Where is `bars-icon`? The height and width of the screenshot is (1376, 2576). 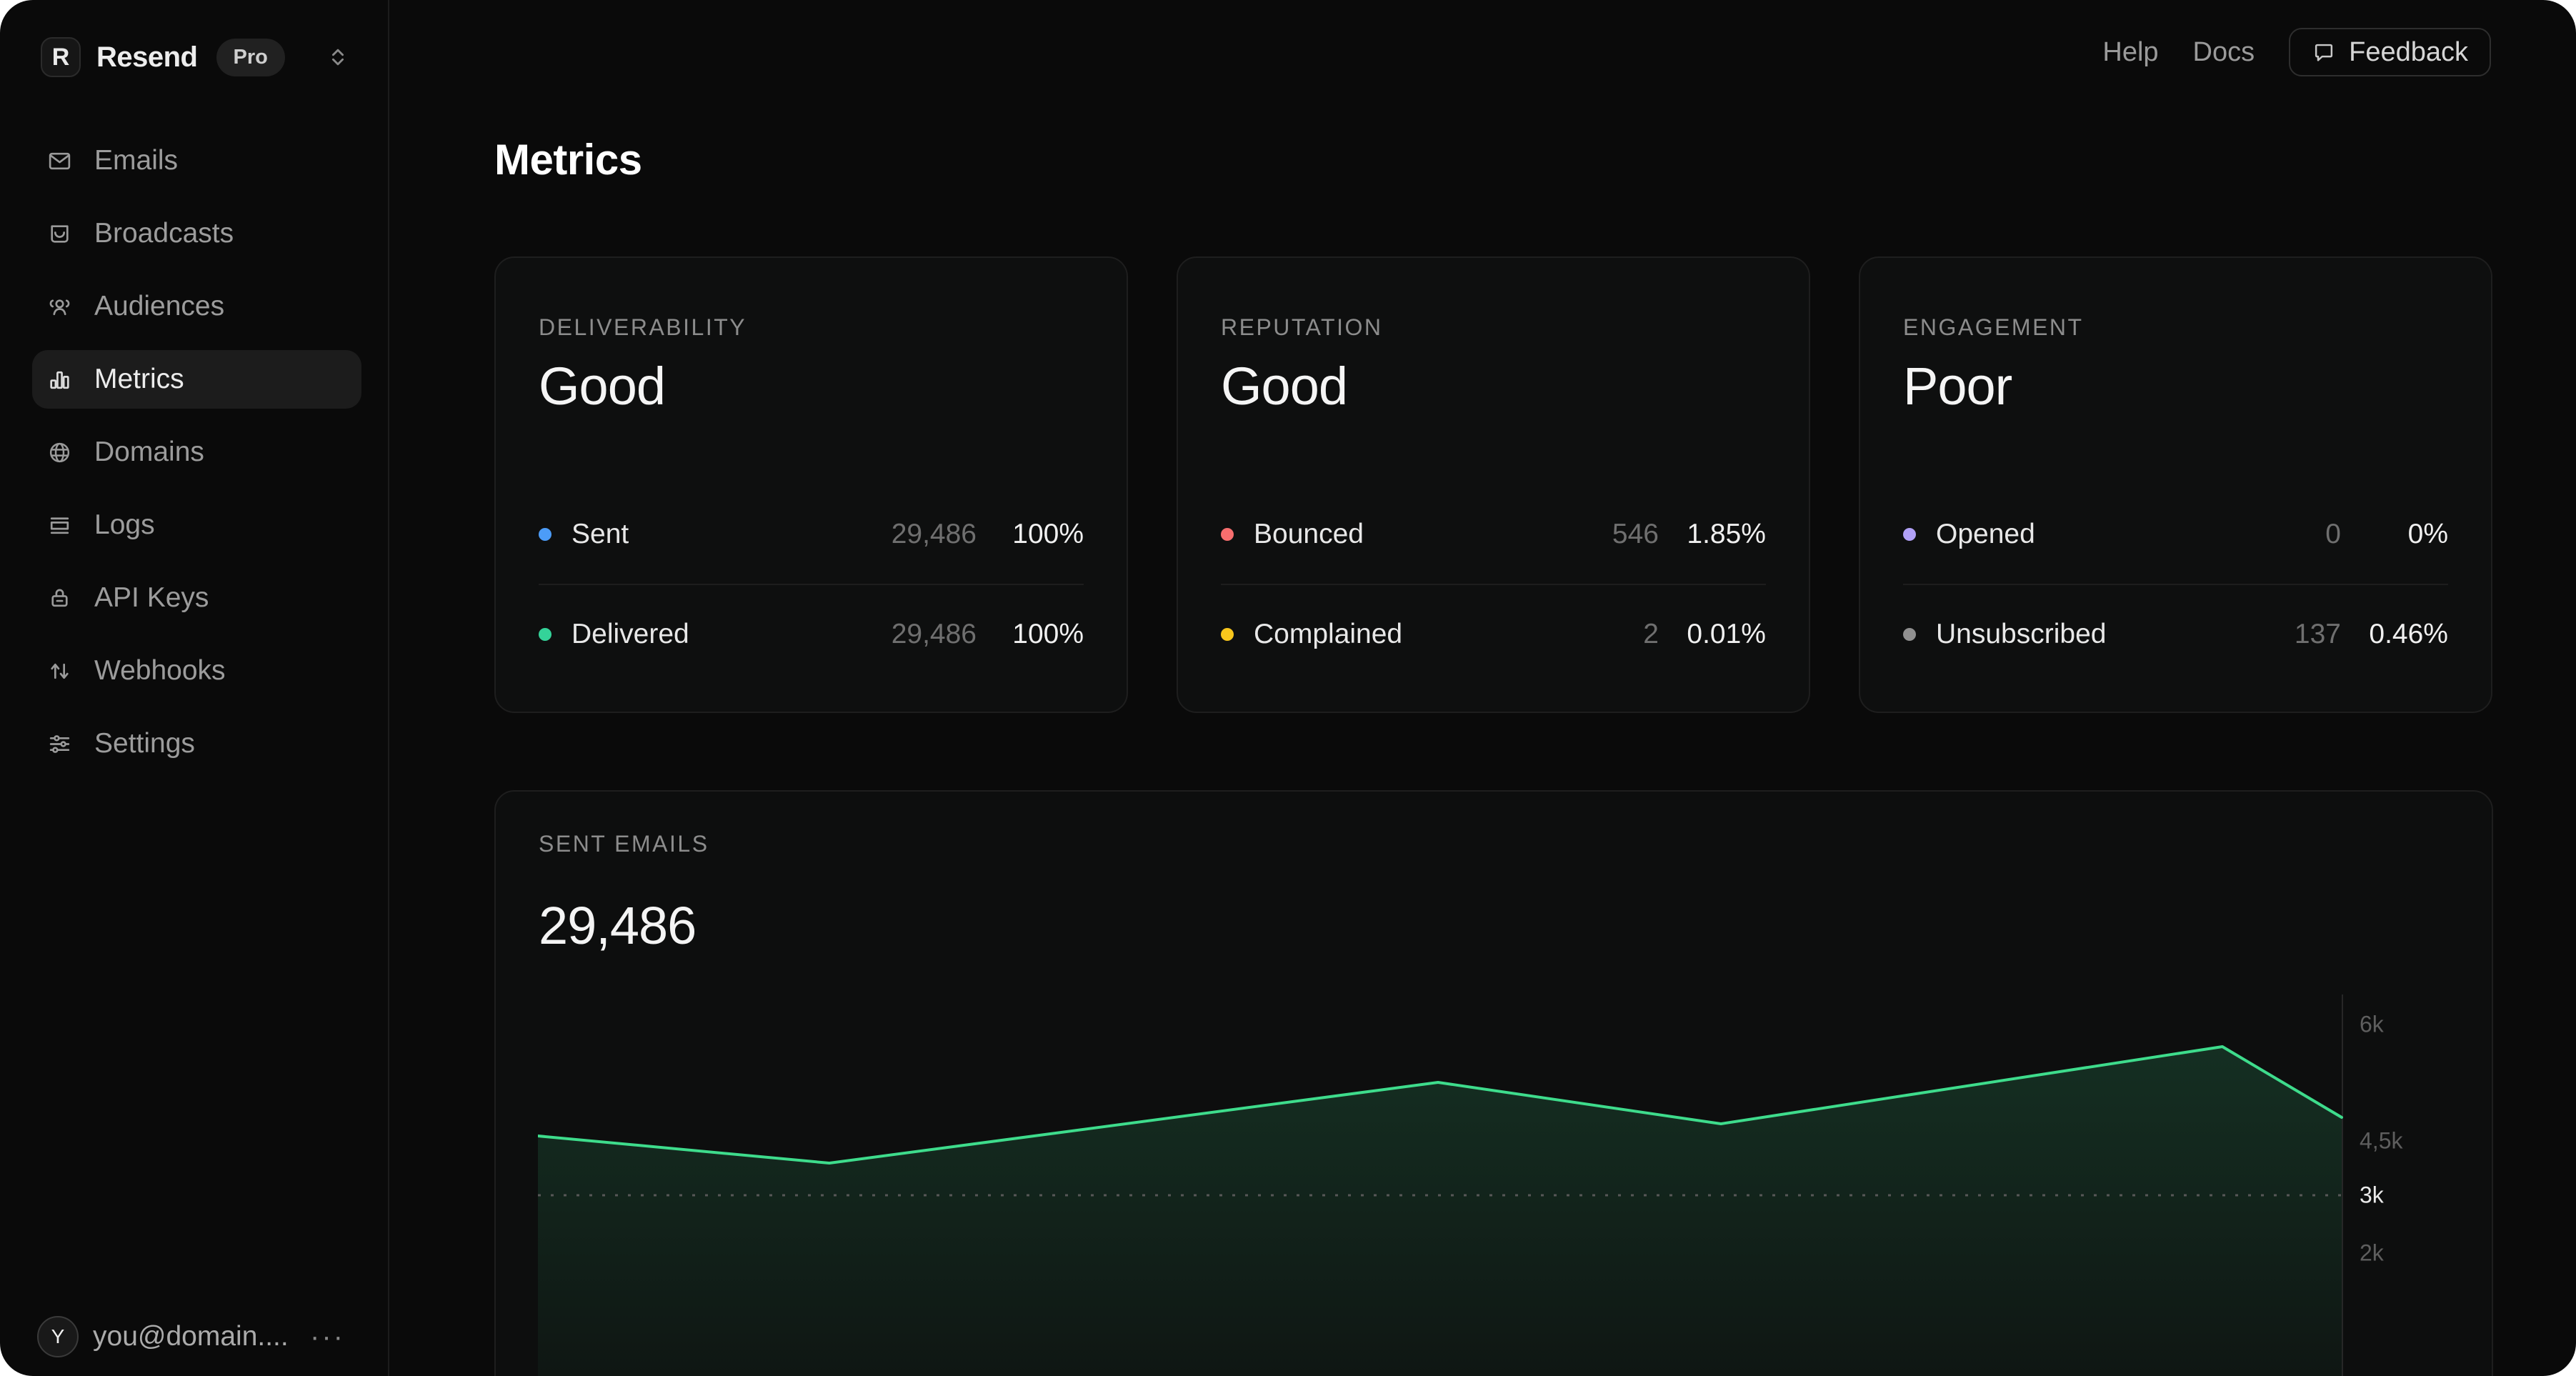 bars-icon is located at coordinates (59, 380).